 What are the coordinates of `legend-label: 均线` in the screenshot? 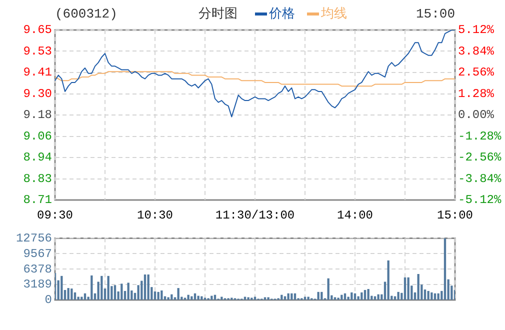 It's located at (333, 14).